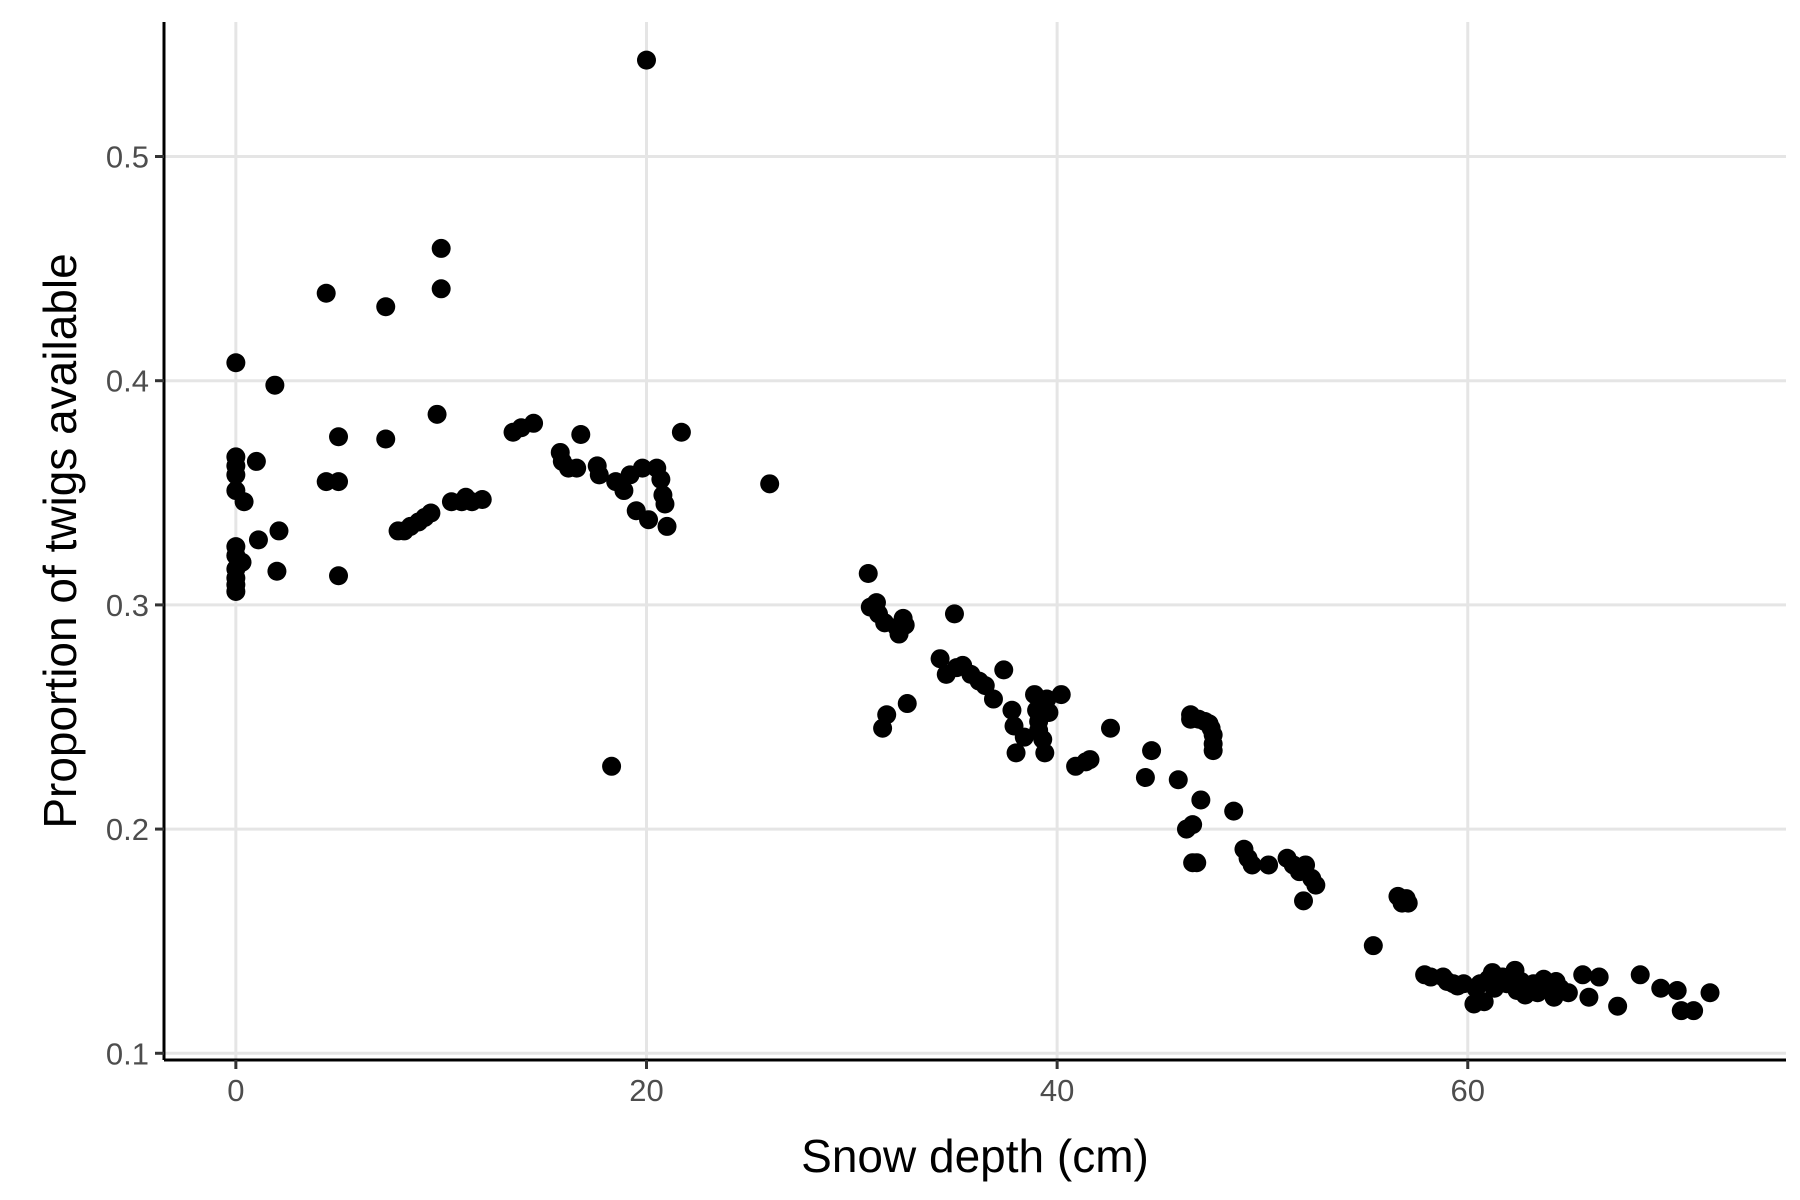  I want to click on x-tick-label: 0, so click(235, 1090).